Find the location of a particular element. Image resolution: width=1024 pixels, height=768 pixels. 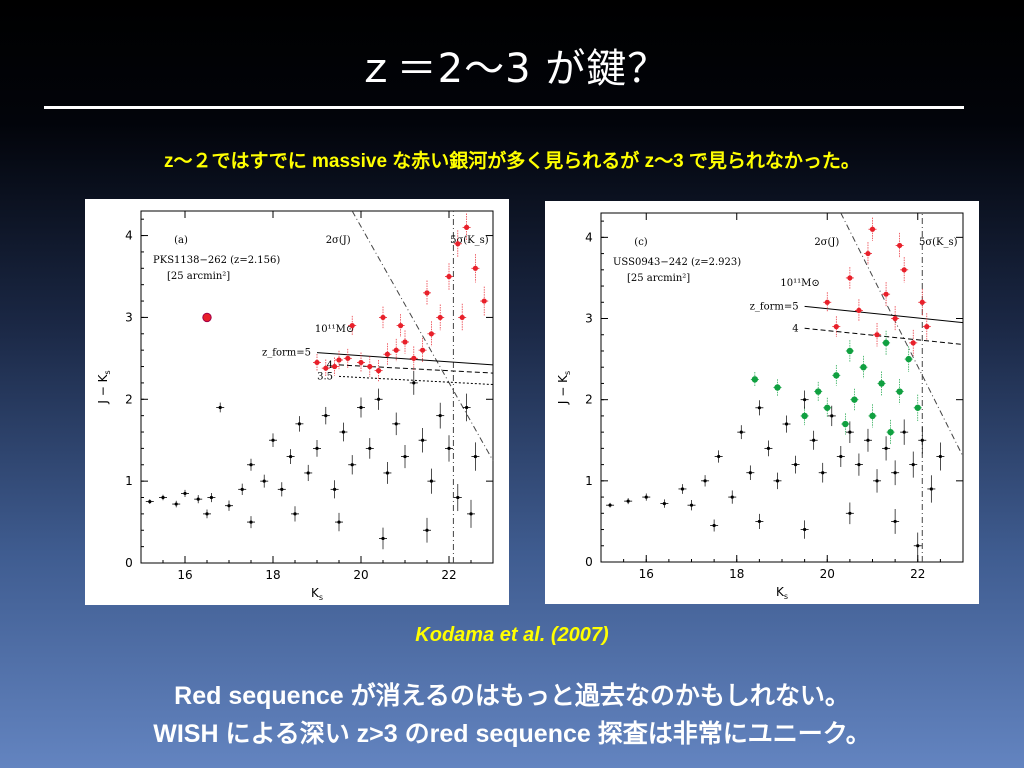

y-axis-label: J − Ks is located at coordinates (564, 388).